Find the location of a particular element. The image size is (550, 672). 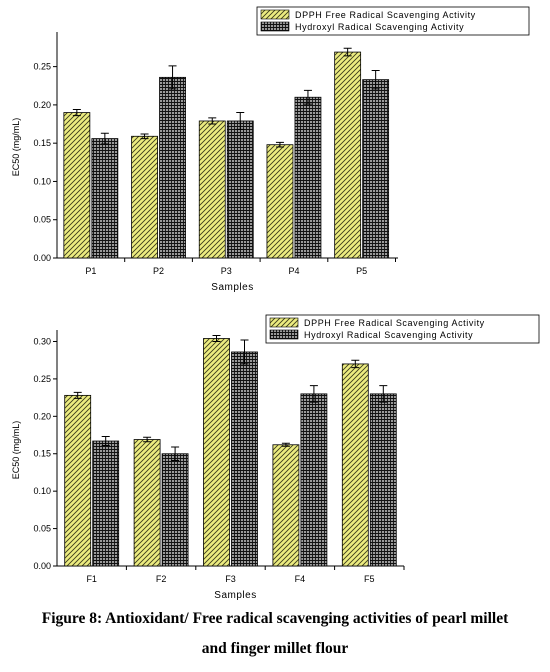

x-tick-label: F4 is located at coordinates (300, 579).